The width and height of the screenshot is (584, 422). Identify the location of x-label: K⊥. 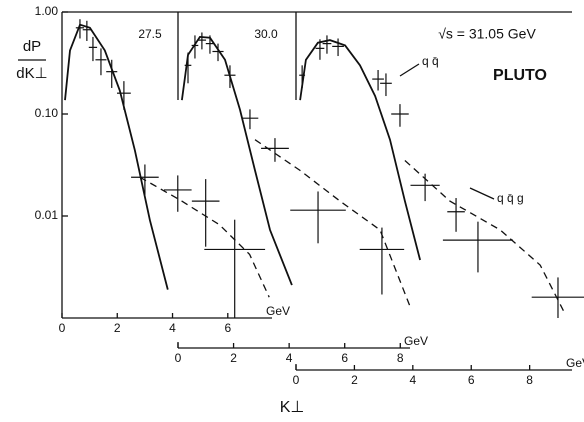
(292, 407).